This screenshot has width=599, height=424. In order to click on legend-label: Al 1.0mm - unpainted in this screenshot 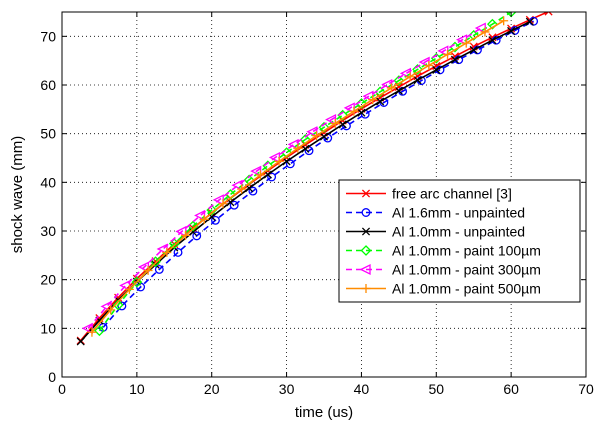, I will do `click(458, 232)`.